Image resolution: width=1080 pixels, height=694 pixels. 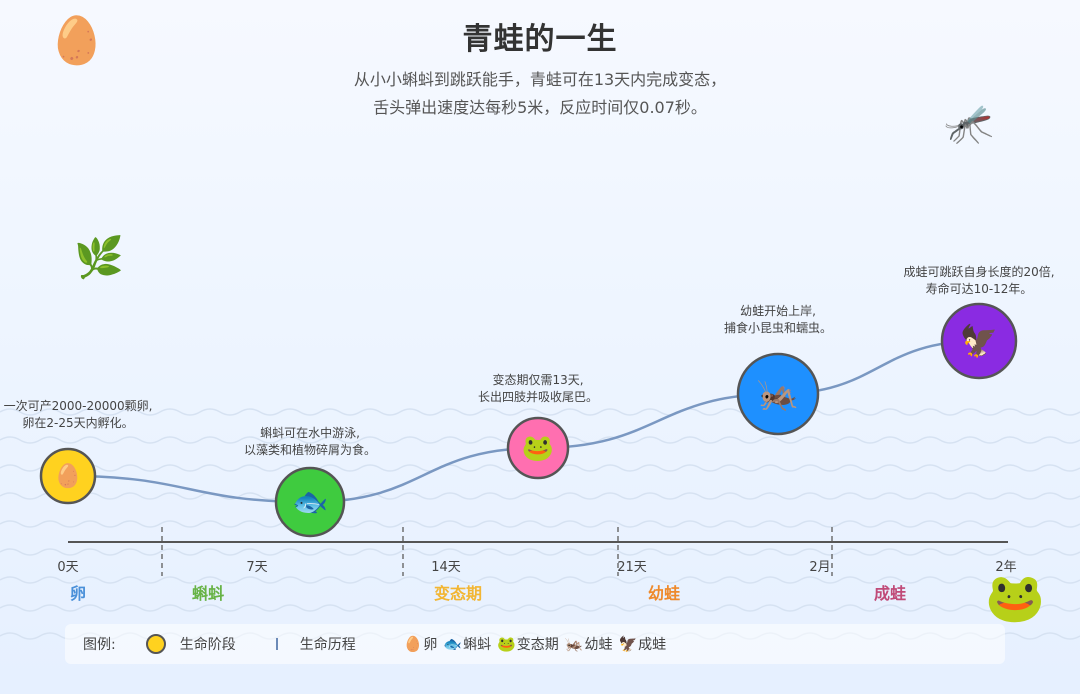 I want to click on timeline-tick-label: 7天, so click(x=257, y=567).